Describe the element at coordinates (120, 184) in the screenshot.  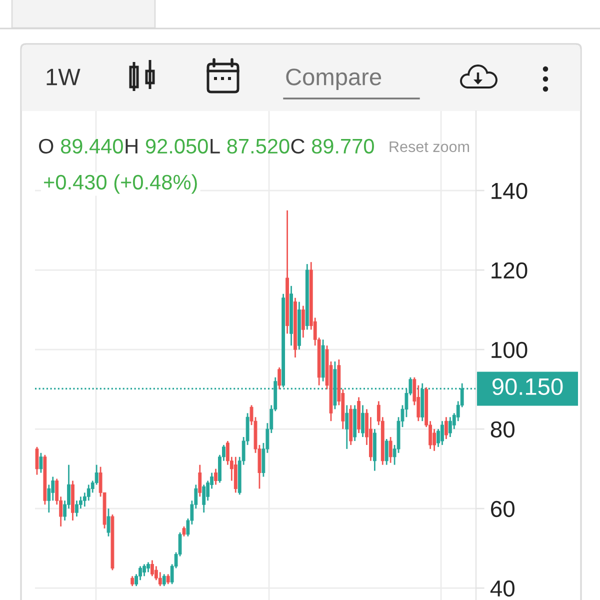
I see `annotation: +0.430 (+0.48%)` at that location.